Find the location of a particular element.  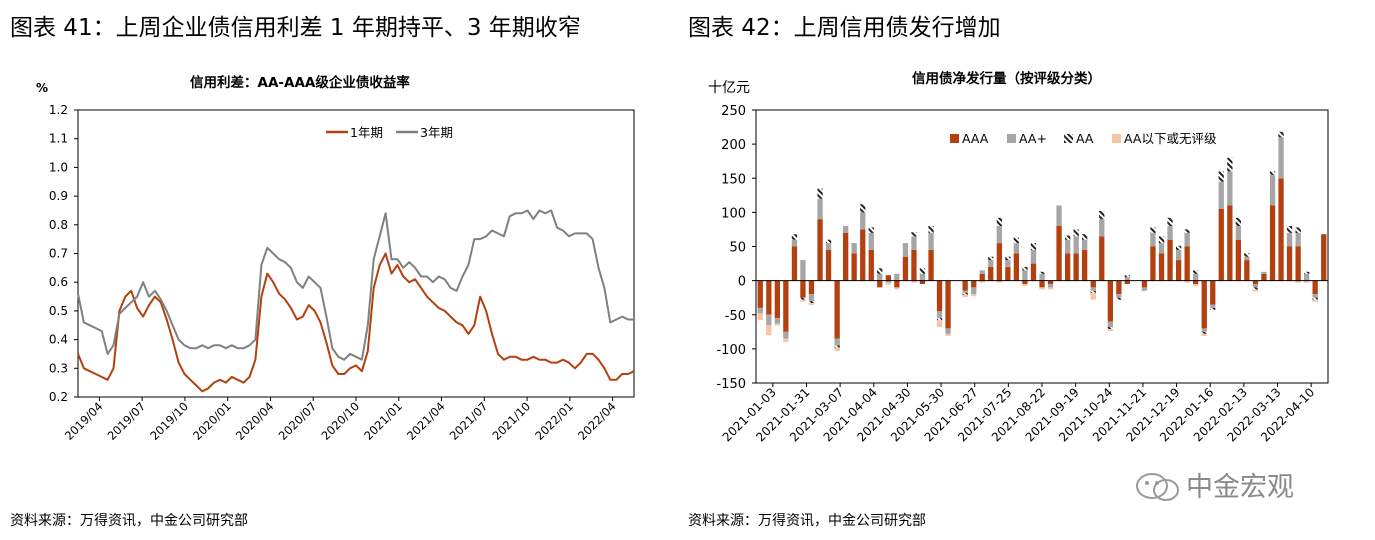

y-tick-label: -150 is located at coordinates (731, 384).